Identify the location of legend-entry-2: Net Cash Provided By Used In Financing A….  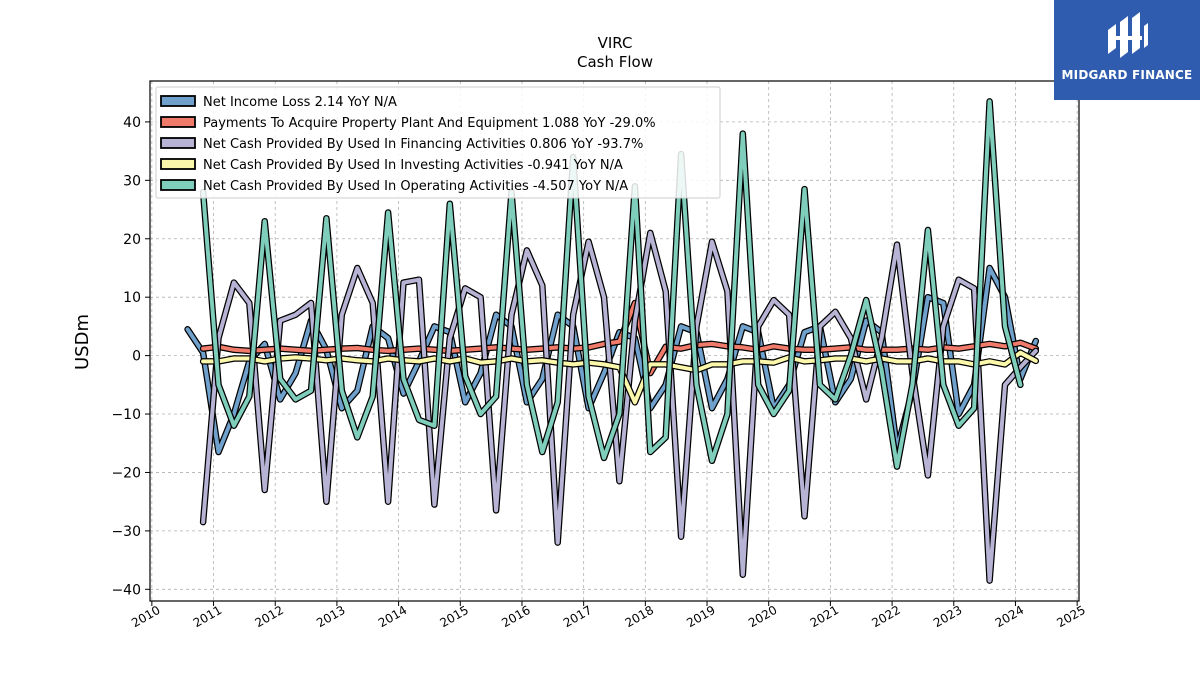
(423, 144).